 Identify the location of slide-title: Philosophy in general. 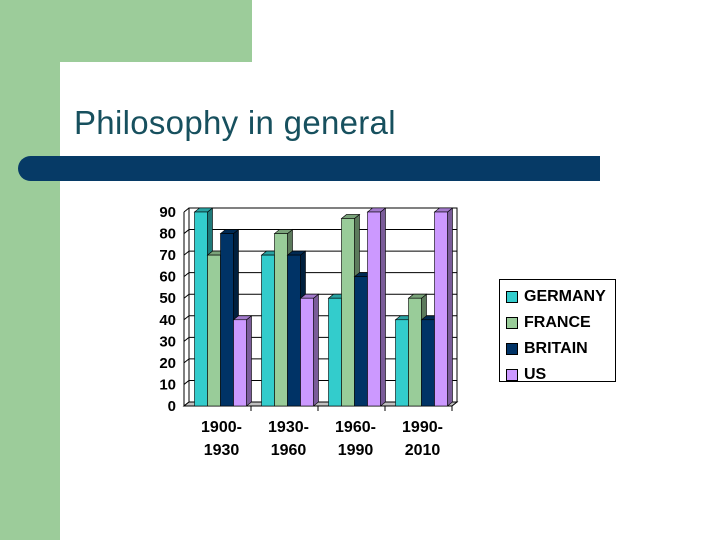
(235, 122).